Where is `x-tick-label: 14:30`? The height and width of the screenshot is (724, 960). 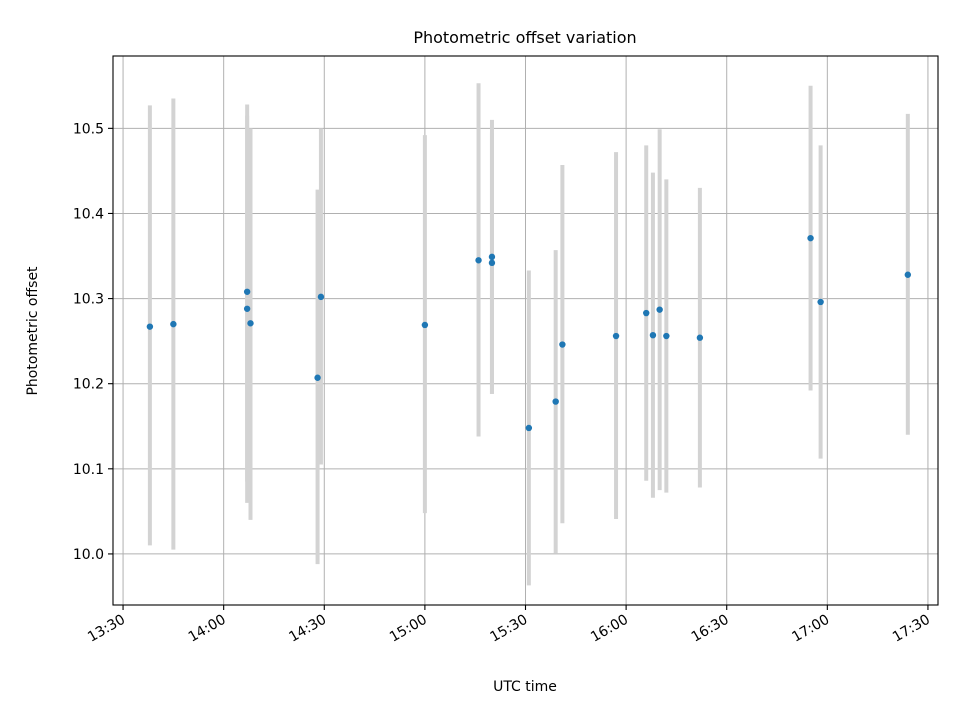
x-tick-label: 14:30 is located at coordinates (307, 629).